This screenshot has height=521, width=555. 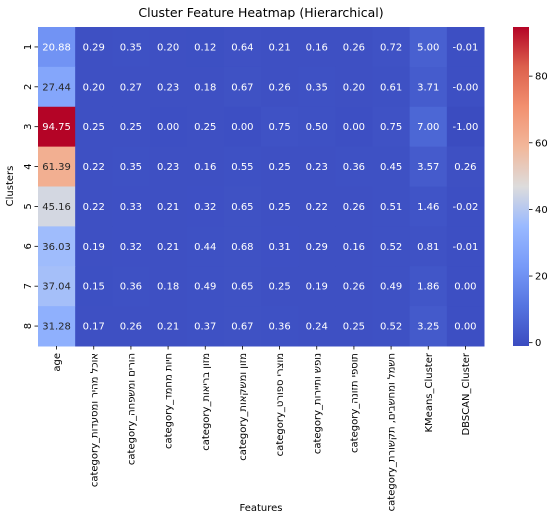 I want to click on cell-value-label: -0.02, so click(x=465, y=207).